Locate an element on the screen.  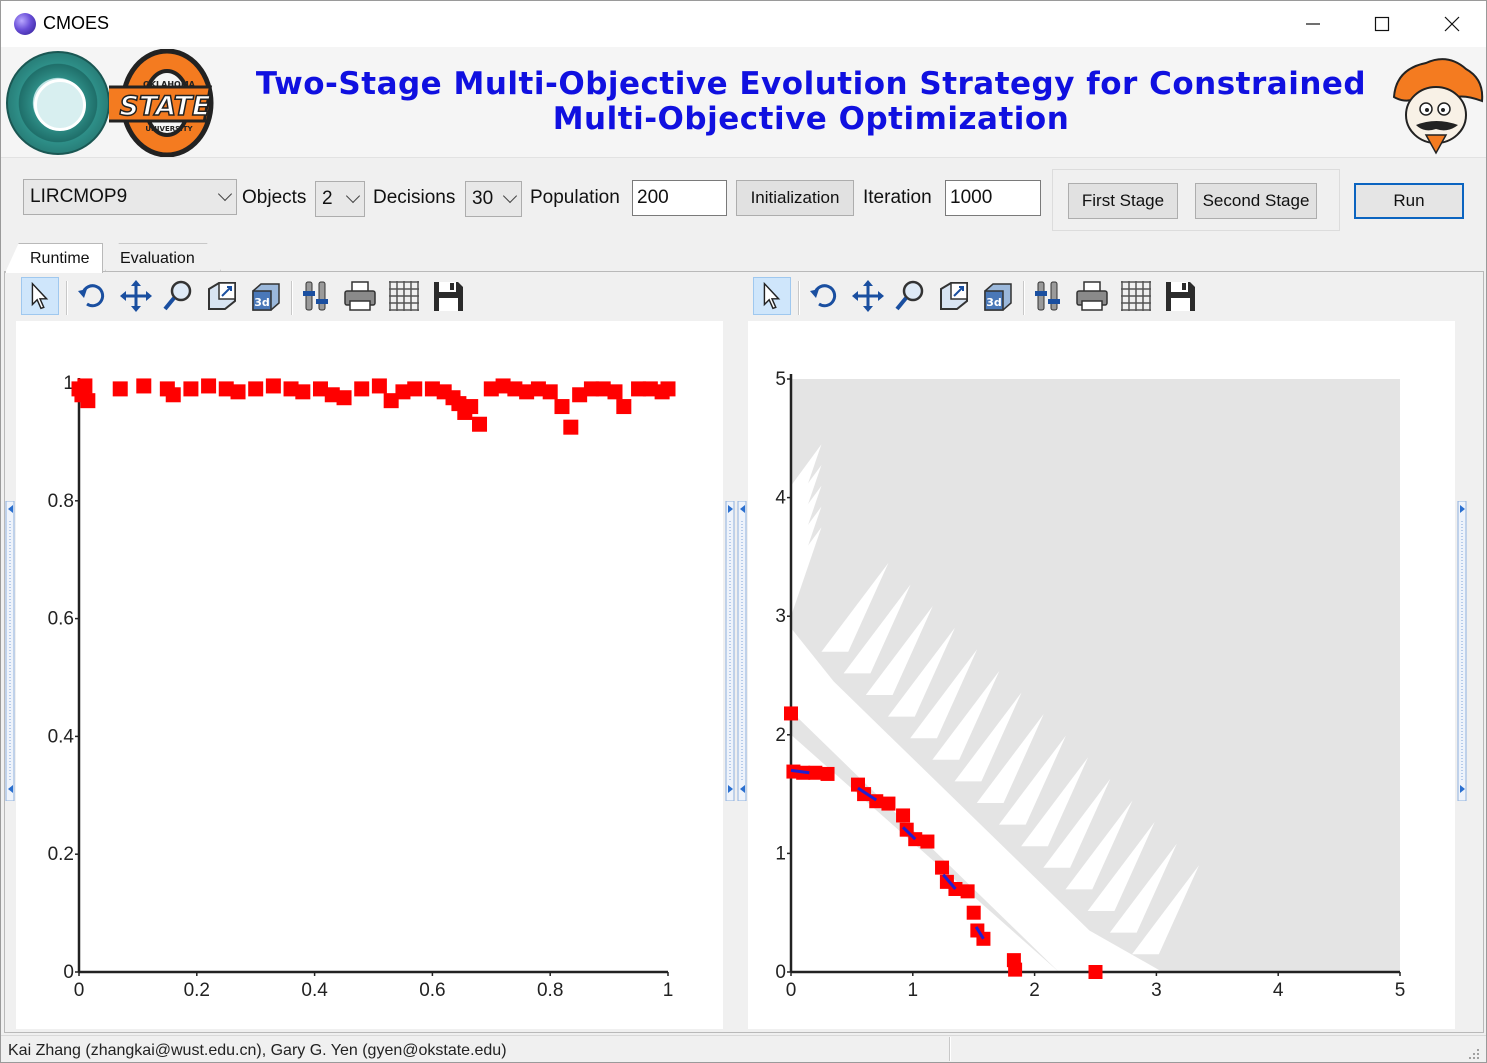
close-button is located at coordinates (1451, 24).